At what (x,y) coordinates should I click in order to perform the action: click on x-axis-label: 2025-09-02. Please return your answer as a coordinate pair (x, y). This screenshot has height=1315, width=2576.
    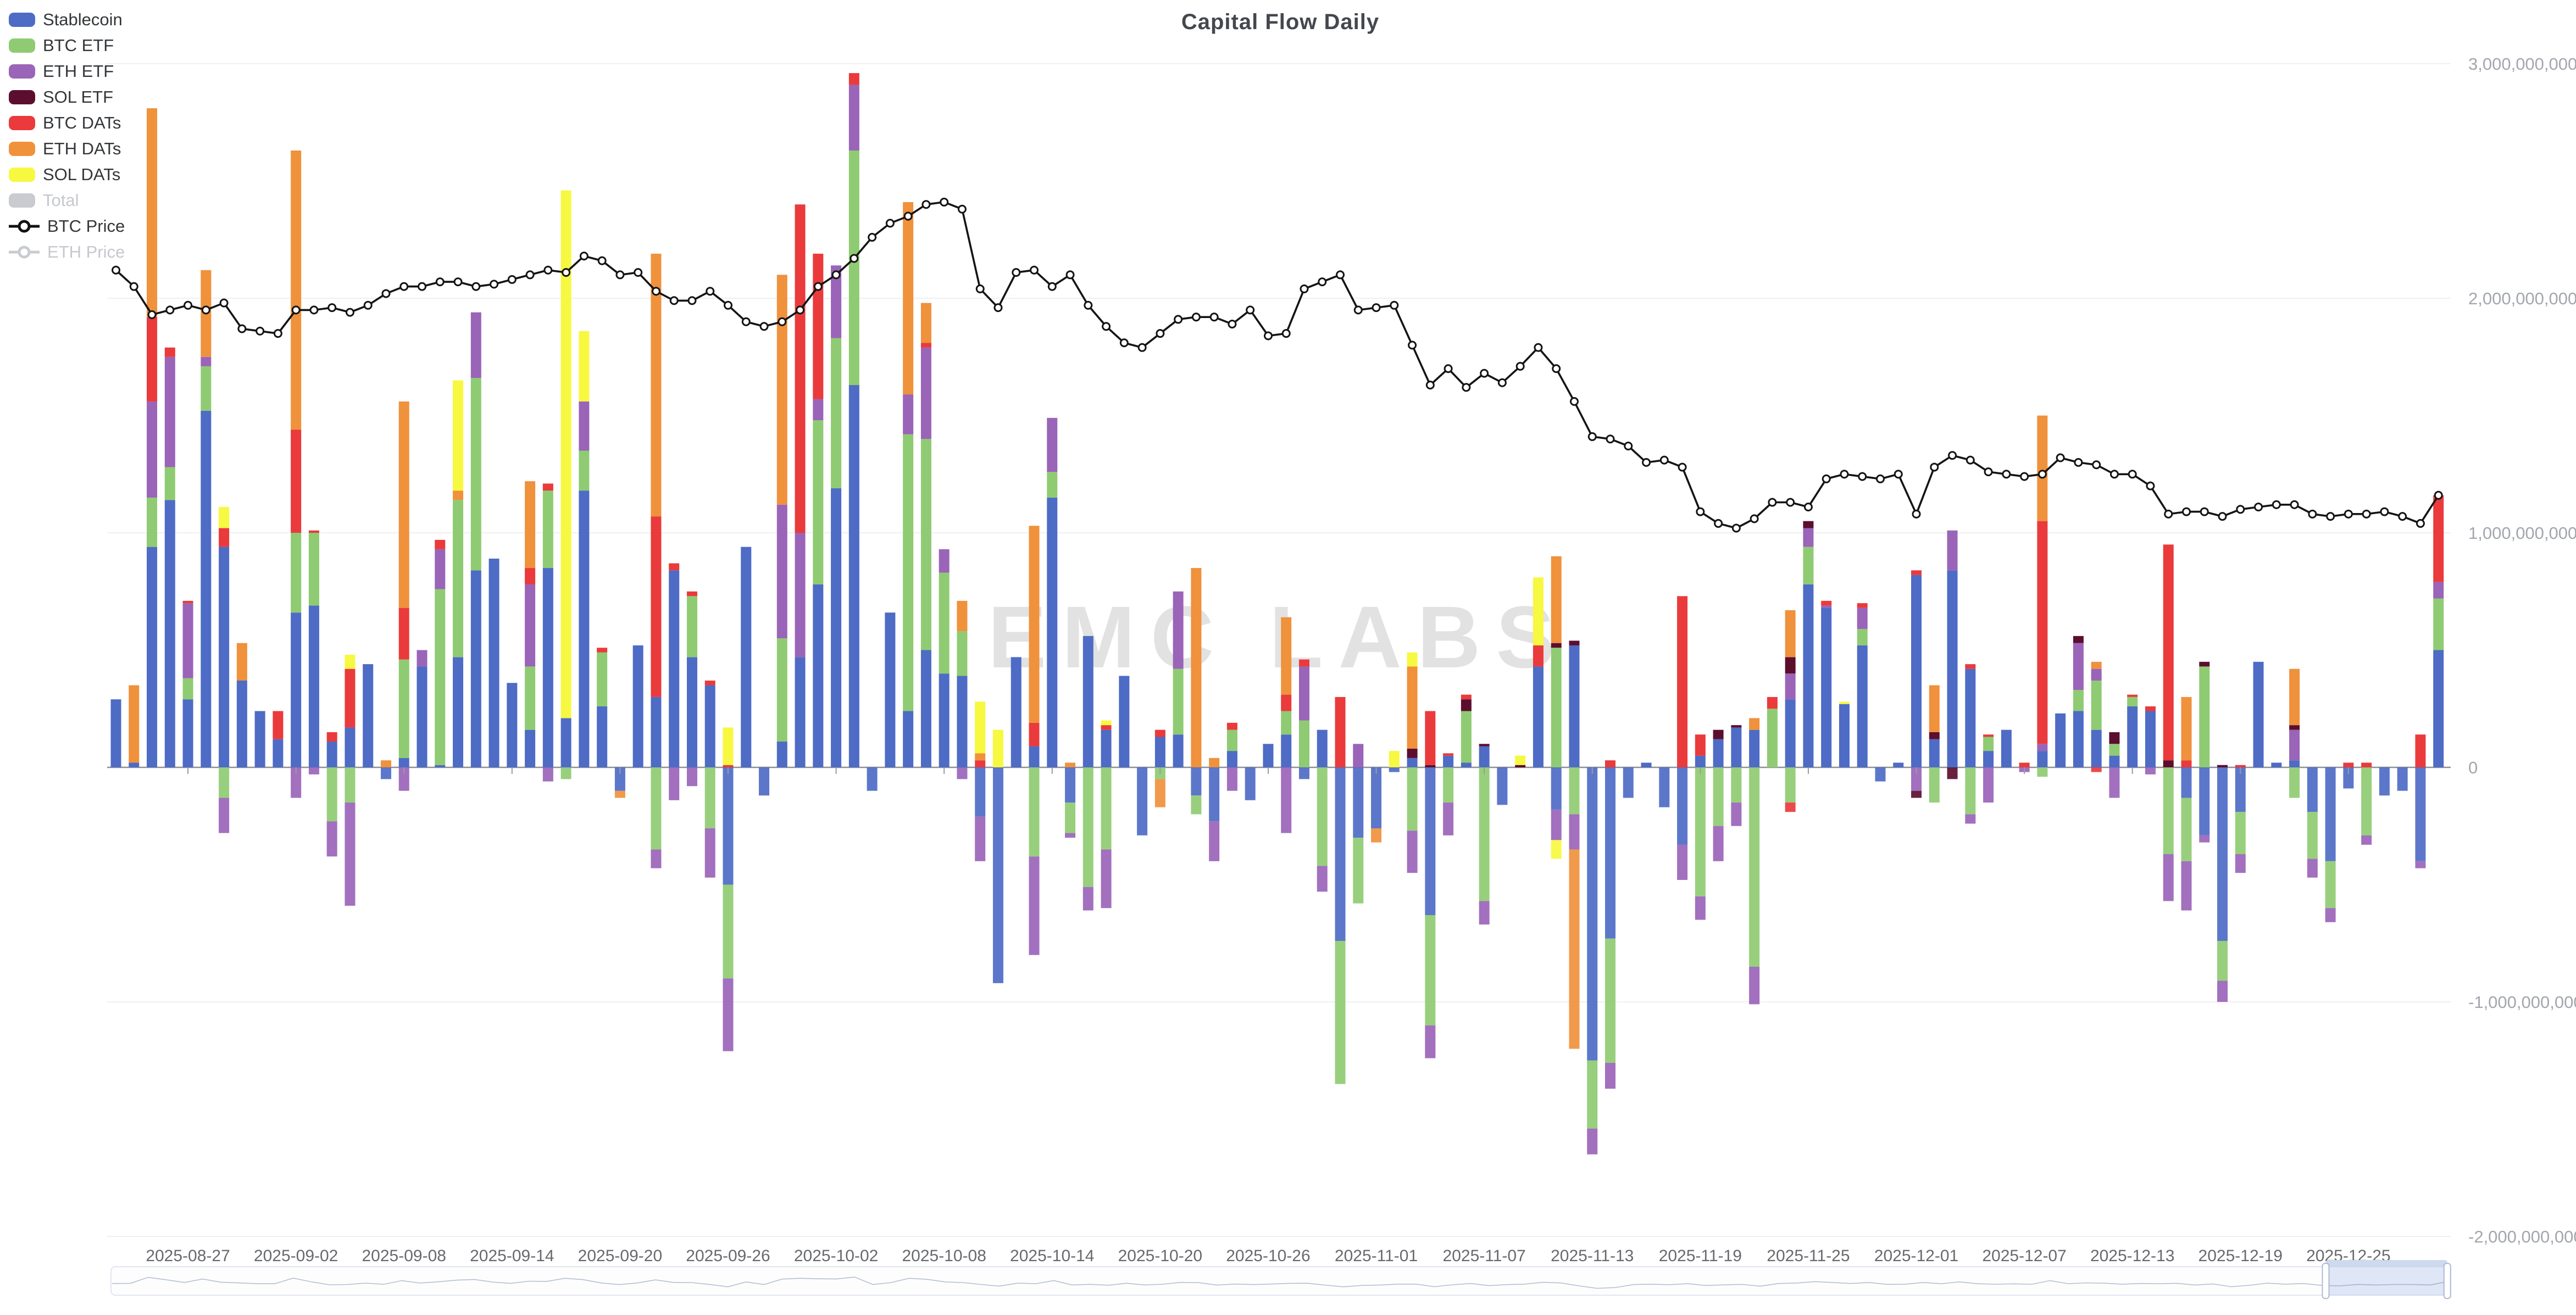
    Looking at the image, I should click on (296, 1256).